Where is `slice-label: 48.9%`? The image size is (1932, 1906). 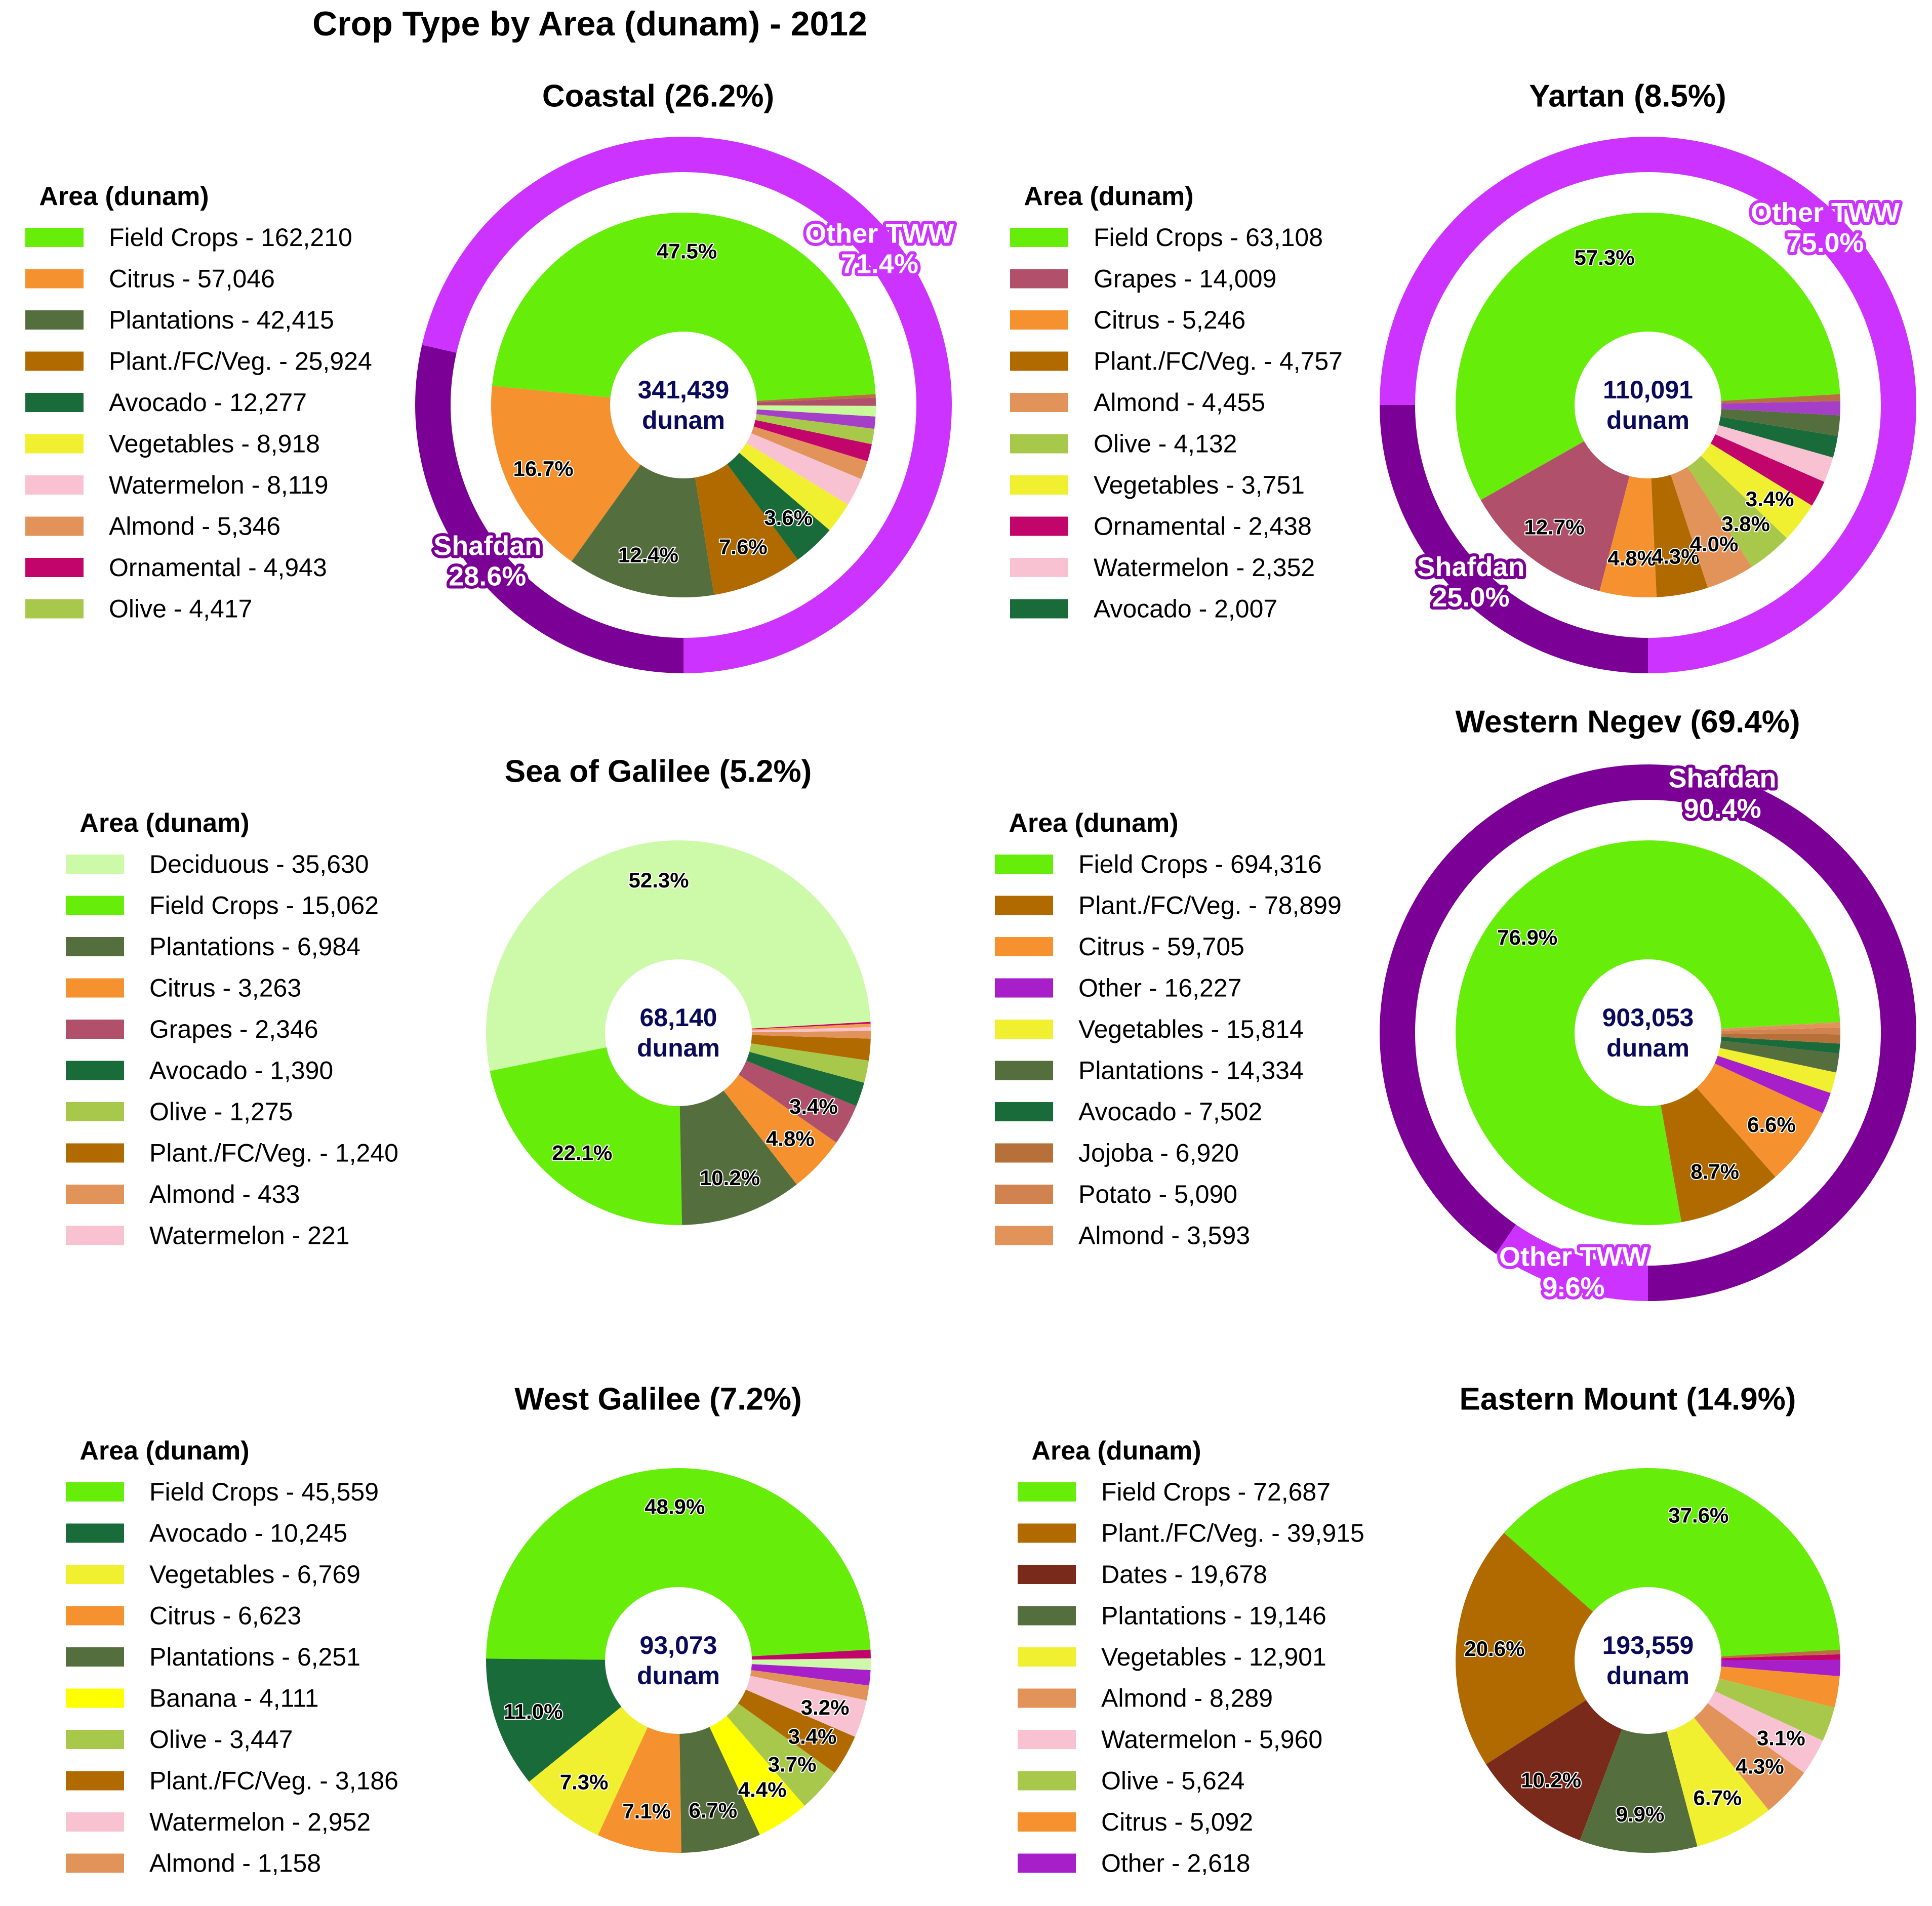
slice-label: 48.9% is located at coordinates (675, 1507).